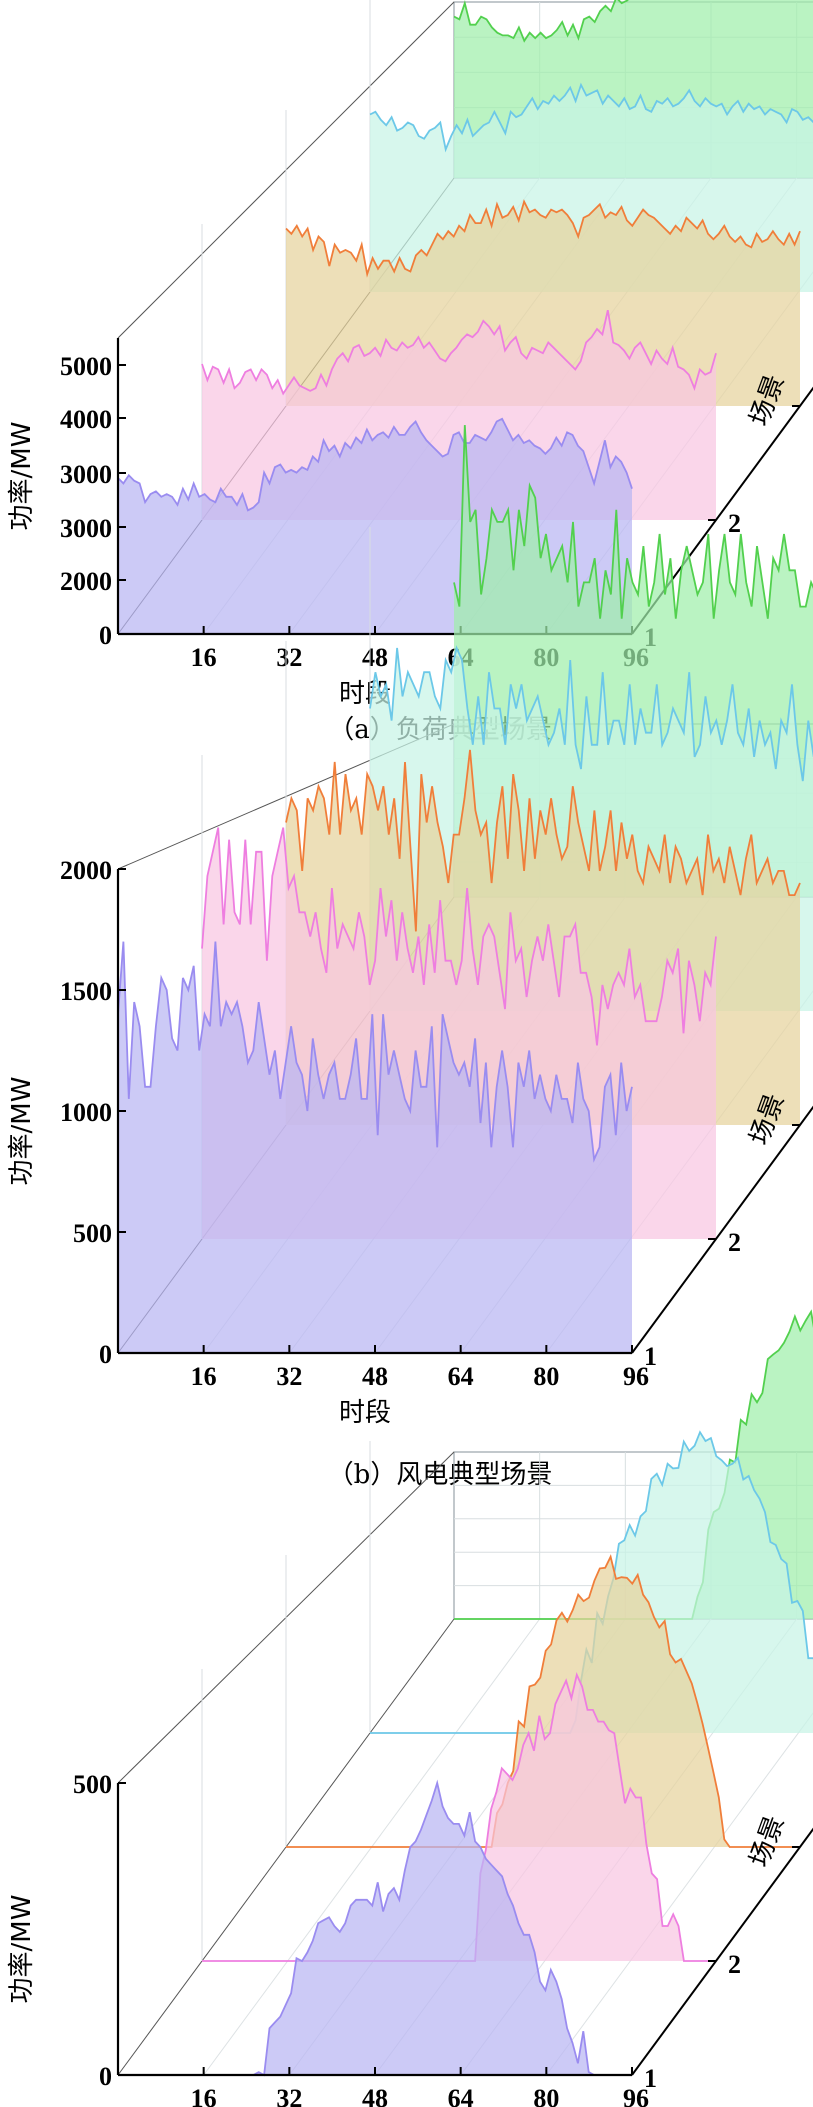 The image size is (813, 2107). I want to click on y-tick-label: 1000, so click(86, 1112).